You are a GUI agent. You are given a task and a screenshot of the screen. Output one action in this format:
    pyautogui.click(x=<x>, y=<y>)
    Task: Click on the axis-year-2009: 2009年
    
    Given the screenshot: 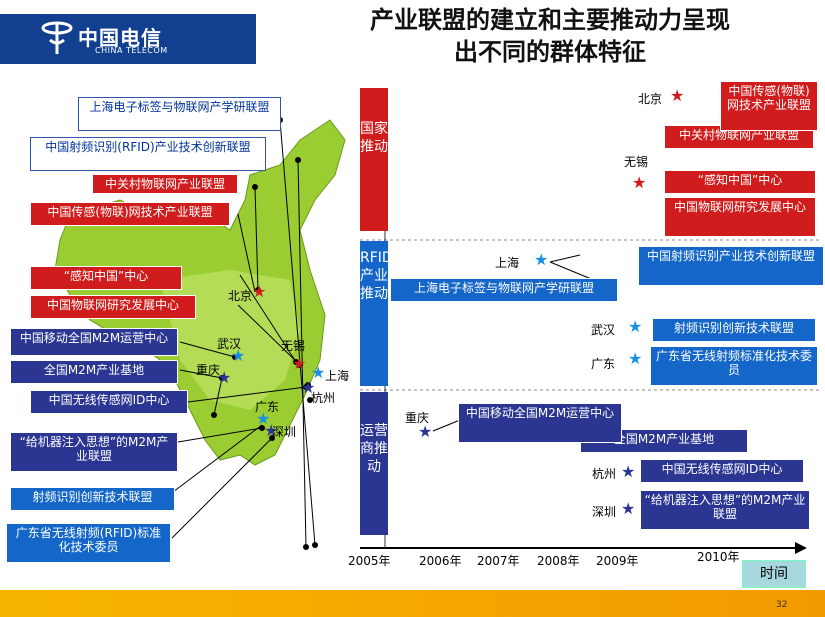 What is the action you would take?
    pyautogui.click(x=617, y=561)
    